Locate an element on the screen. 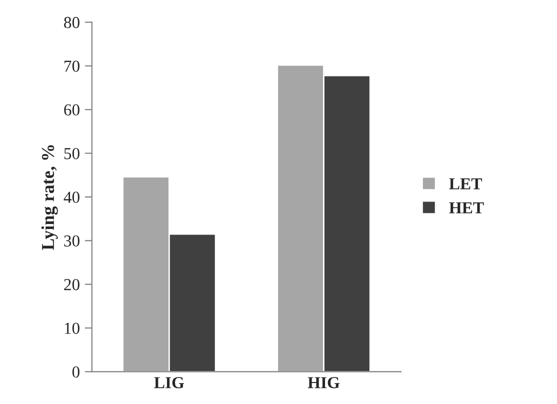 Image resolution: width=557 pixels, height=404 pixels. y-tick-label: 60 is located at coordinates (72, 110).